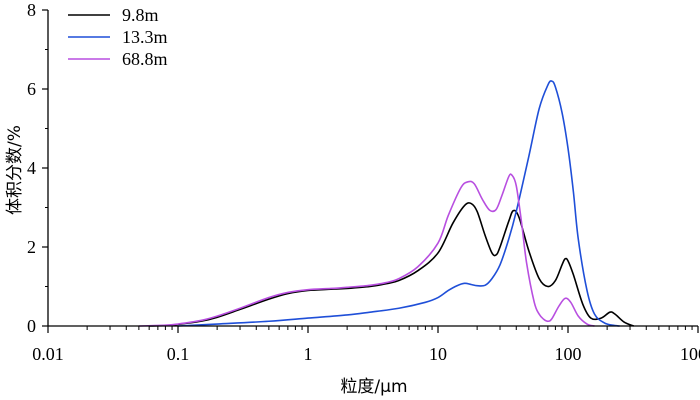 The width and height of the screenshot is (700, 400). I want to click on x-tick-label: 10, so click(438, 354).